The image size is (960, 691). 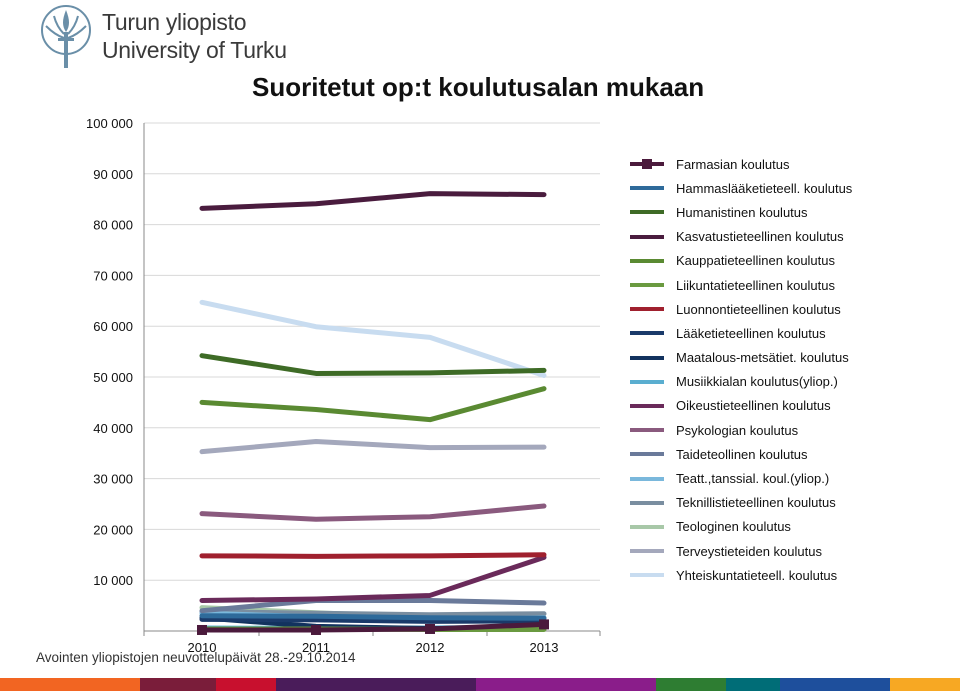 What do you see at coordinates (113, 529) in the screenshot?
I see `y-tick-label: 20 000` at bounding box center [113, 529].